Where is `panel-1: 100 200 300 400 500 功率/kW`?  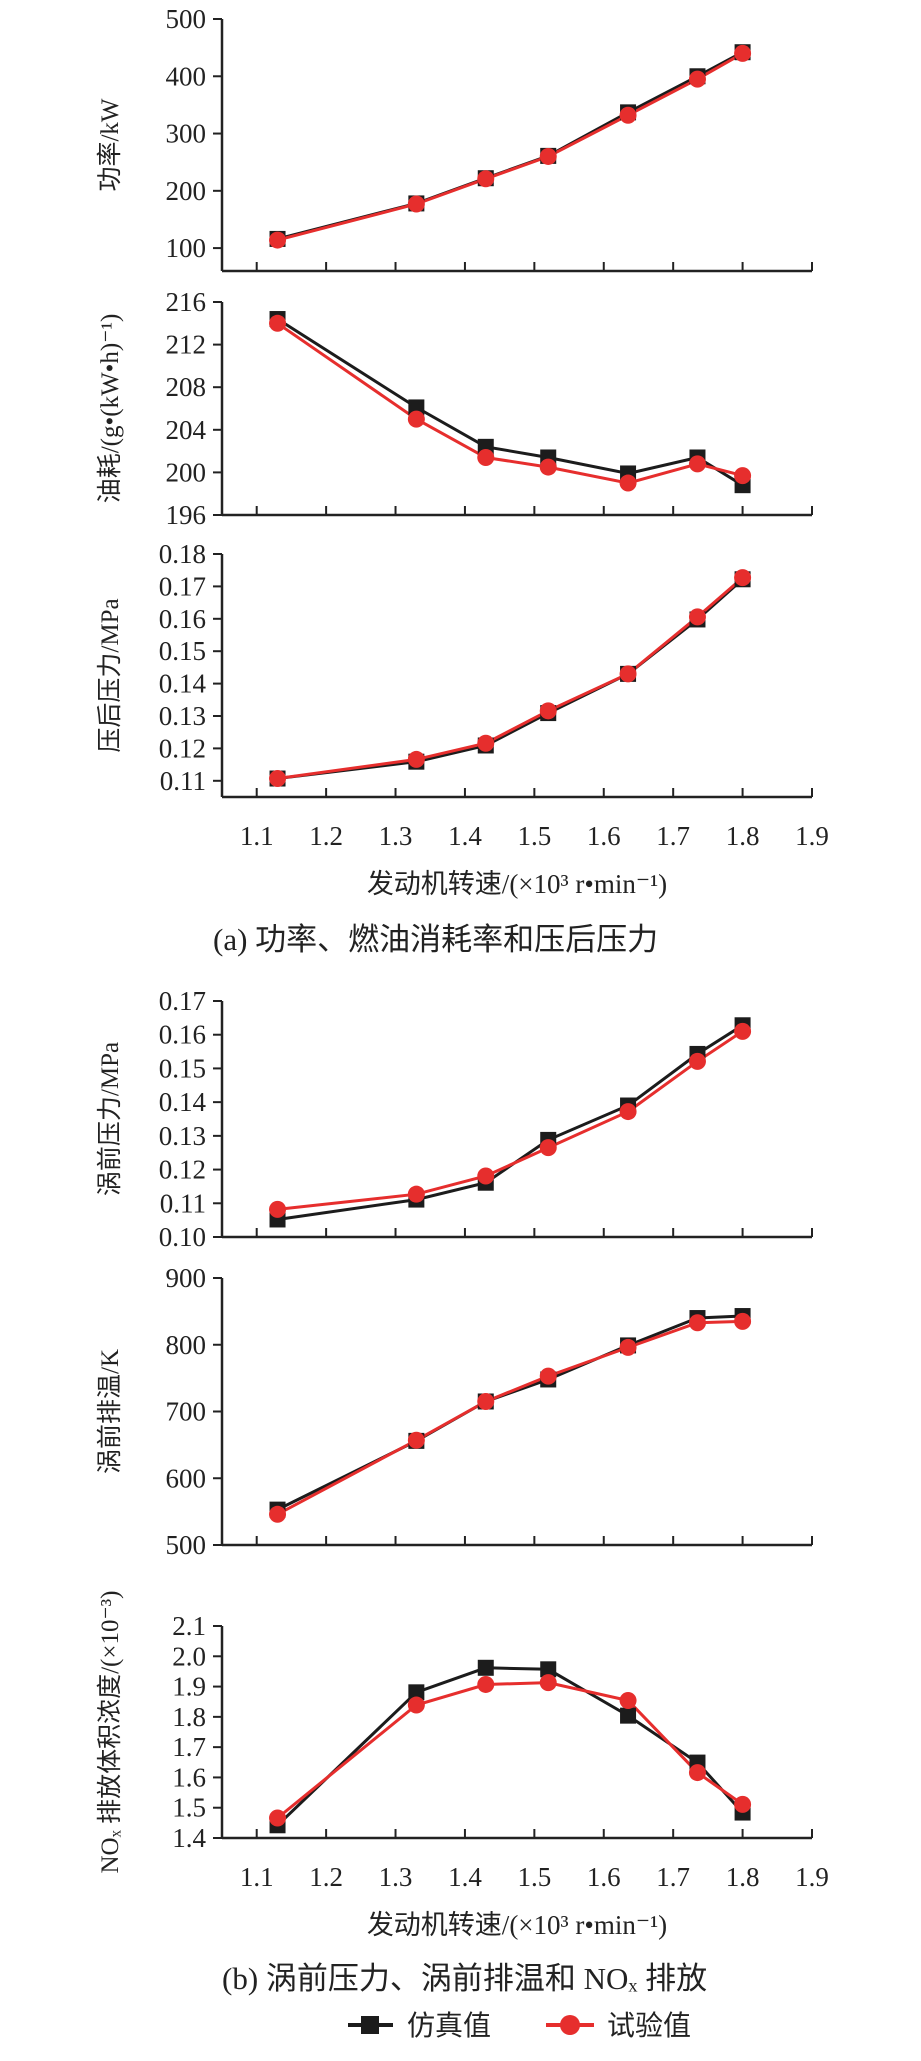 panel-1: 100 200 300 400 500 功率/kW is located at coordinates (454, 138).